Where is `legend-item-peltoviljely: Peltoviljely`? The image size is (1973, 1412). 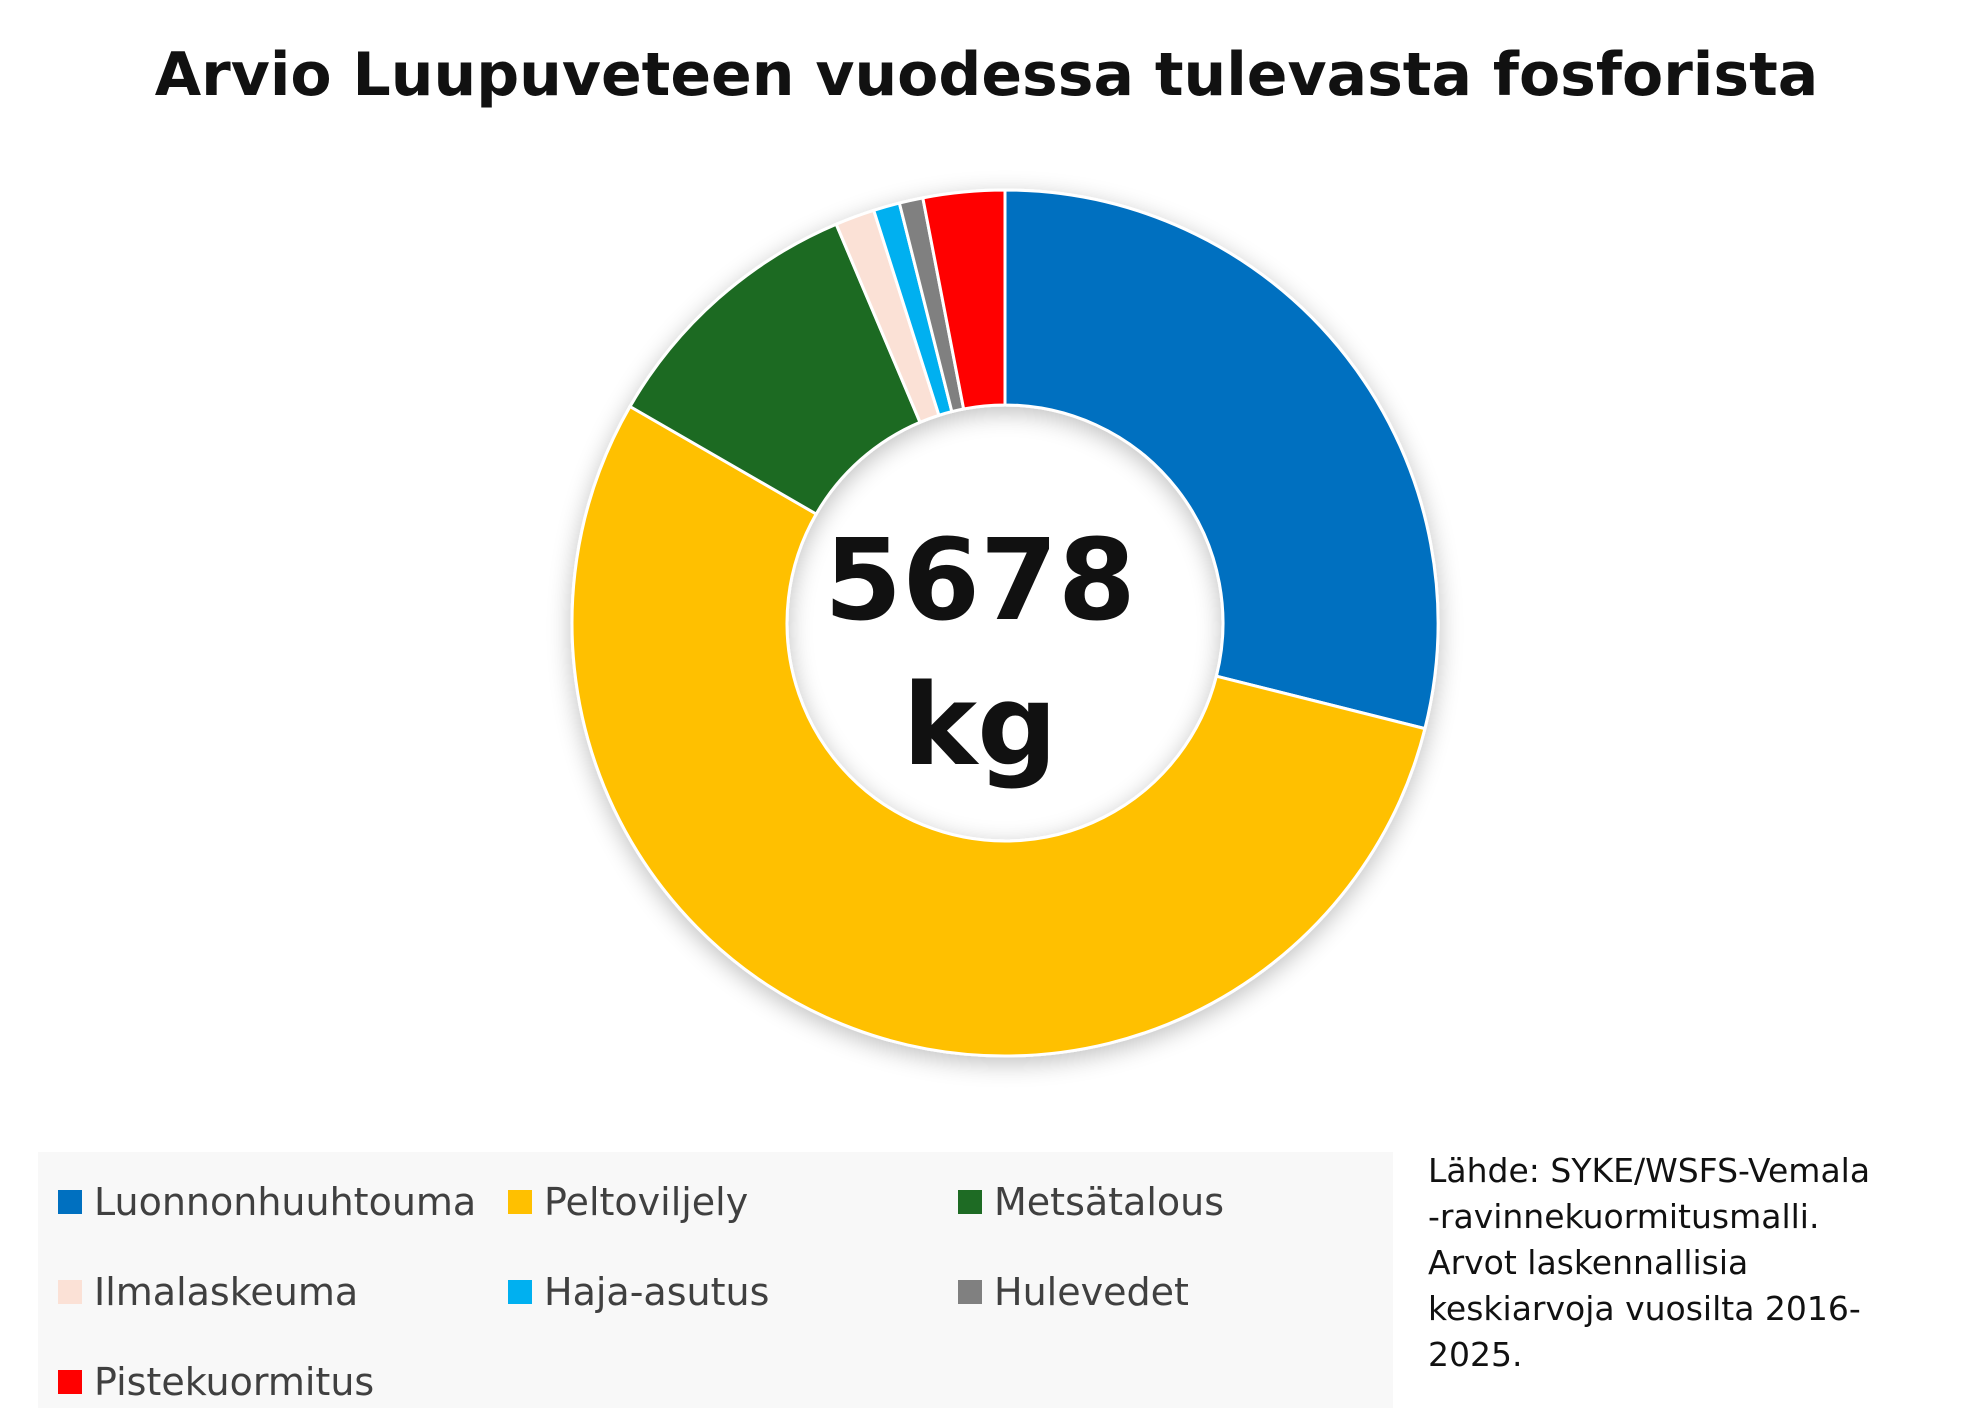
legend-item-peltoviljely: Peltoviljely is located at coordinates (628, 1202).